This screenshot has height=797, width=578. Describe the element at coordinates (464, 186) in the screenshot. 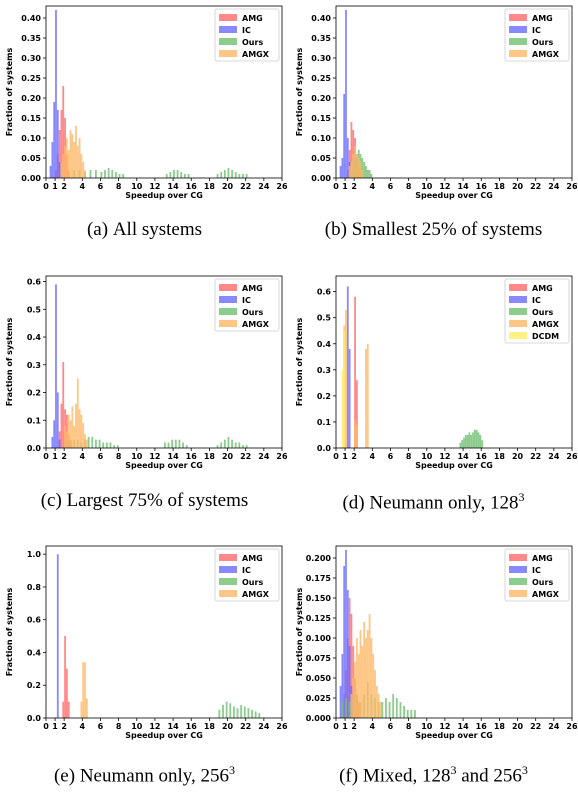

I see `x-tick-label: 14` at that location.